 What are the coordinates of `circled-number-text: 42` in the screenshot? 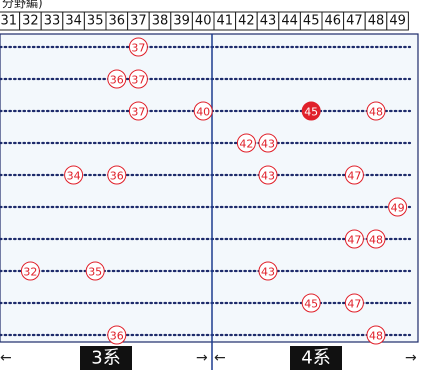 It's located at (246, 144).